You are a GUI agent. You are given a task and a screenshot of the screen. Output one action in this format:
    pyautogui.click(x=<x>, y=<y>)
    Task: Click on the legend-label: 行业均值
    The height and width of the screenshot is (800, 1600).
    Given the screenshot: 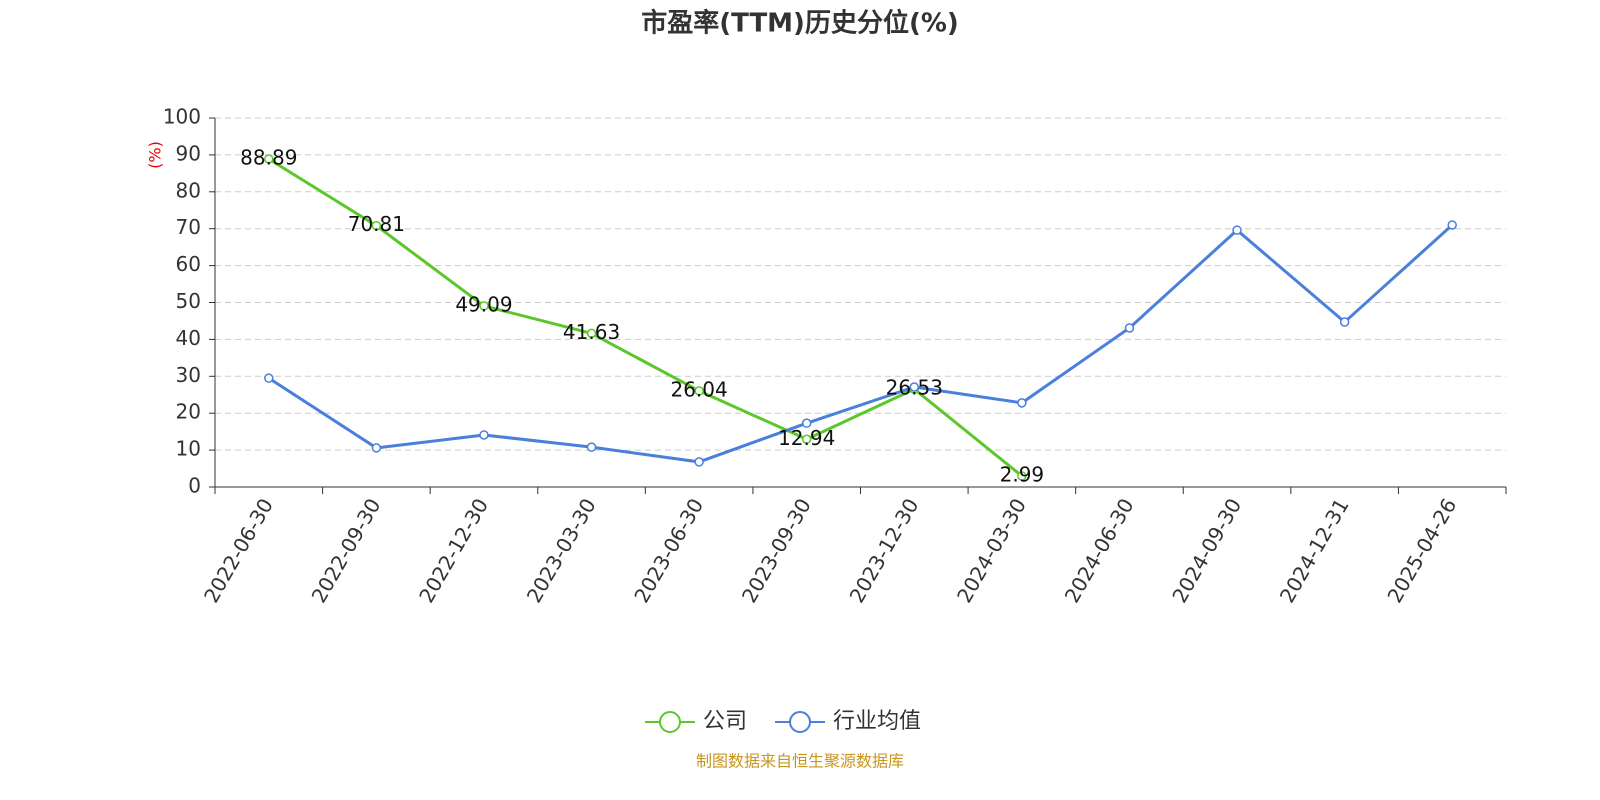 What is the action you would take?
    pyautogui.click(x=877, y=721)
    